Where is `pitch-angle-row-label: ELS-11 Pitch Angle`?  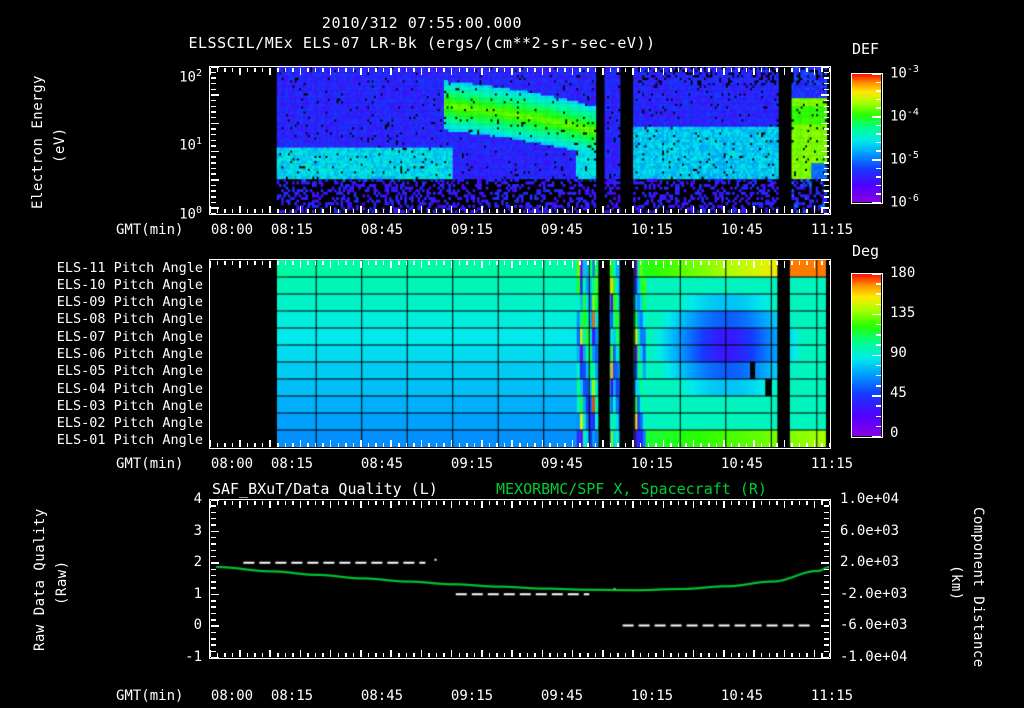
pitch-angle-row-label: ELS-11 Pitch Angle is located at coordinates (129, 267).